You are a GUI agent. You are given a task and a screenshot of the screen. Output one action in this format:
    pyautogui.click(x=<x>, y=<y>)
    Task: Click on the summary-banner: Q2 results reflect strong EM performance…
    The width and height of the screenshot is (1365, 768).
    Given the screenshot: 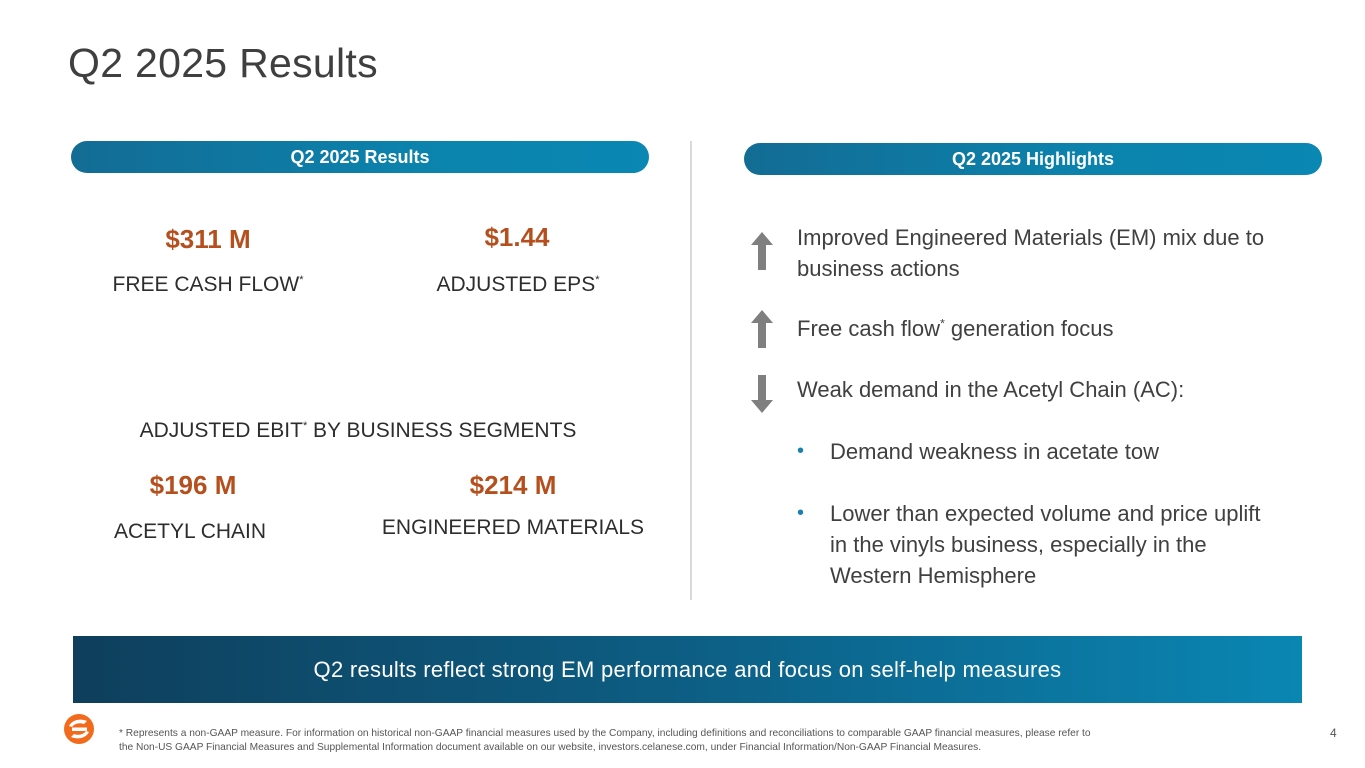 What is the action you would take?
    pyautogui.click(x=687, y=669)
    